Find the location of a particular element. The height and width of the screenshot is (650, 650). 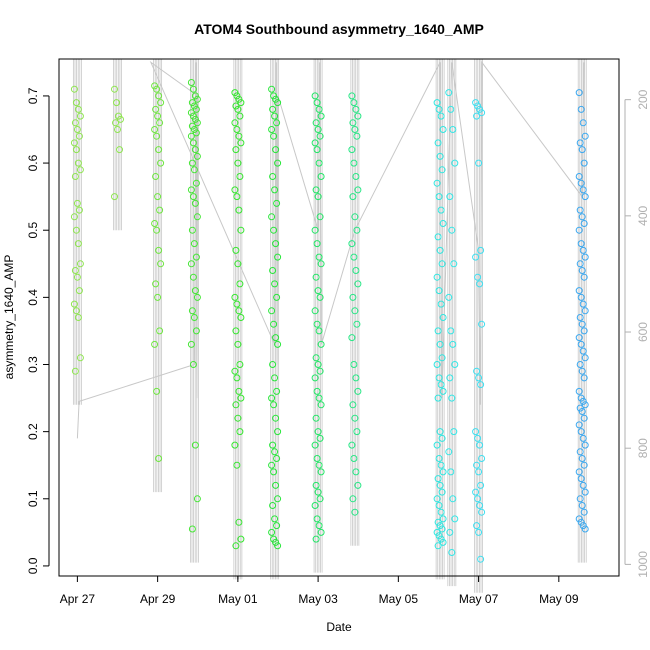

x-tick-label: Apr 29 is located at coordinates (158, 599).